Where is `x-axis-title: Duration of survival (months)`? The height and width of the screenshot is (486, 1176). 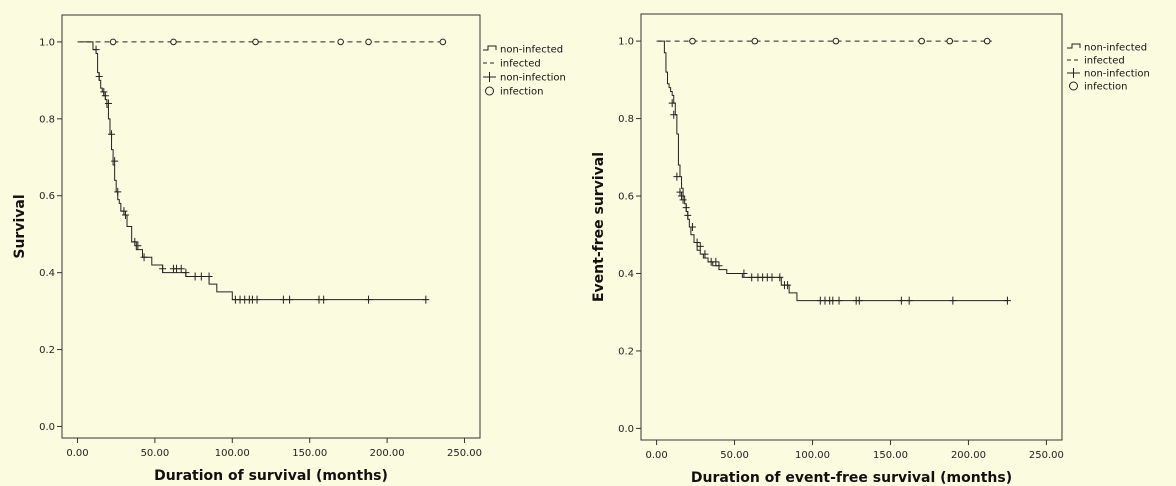 x-axis-title: Duration of survival (months) is located at coordinates (271, 476).